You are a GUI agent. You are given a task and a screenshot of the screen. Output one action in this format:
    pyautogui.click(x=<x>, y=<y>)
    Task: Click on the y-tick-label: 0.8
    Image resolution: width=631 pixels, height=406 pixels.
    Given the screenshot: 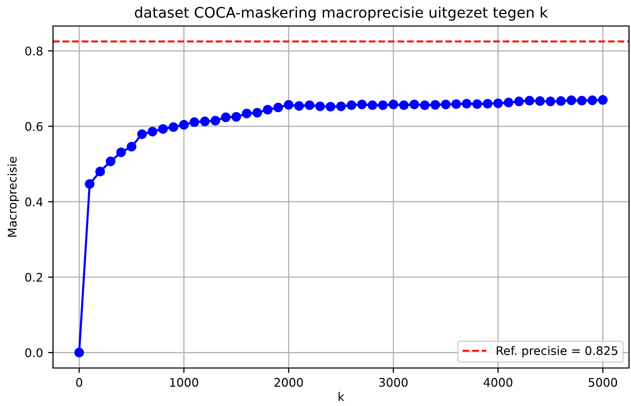 What is the action you would take?
    pyautogui.click(x=33, y=51)
    